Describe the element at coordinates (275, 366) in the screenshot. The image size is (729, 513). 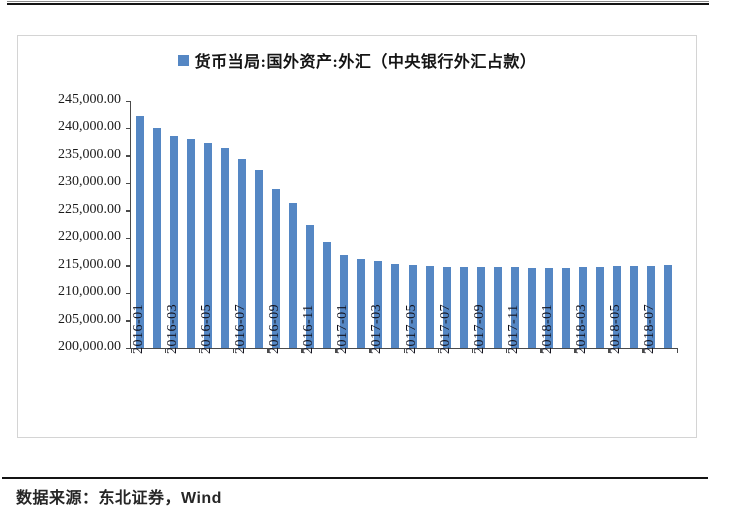
I see `x-label-slot: 2016-09` at that location.